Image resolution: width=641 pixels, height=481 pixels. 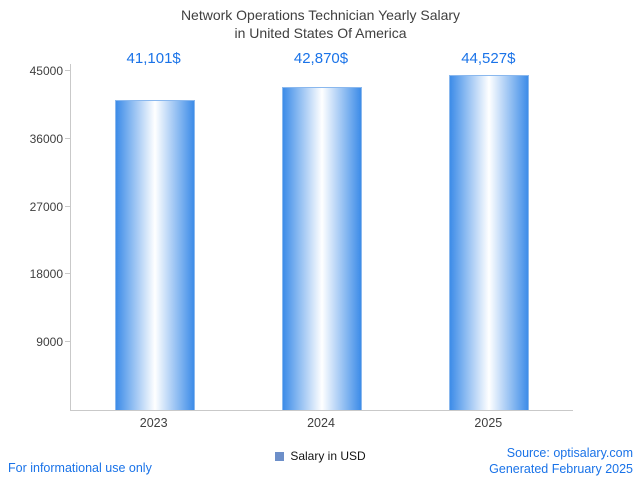 I want to click on x-axis-label: 2025, so click(x=488, y=423).